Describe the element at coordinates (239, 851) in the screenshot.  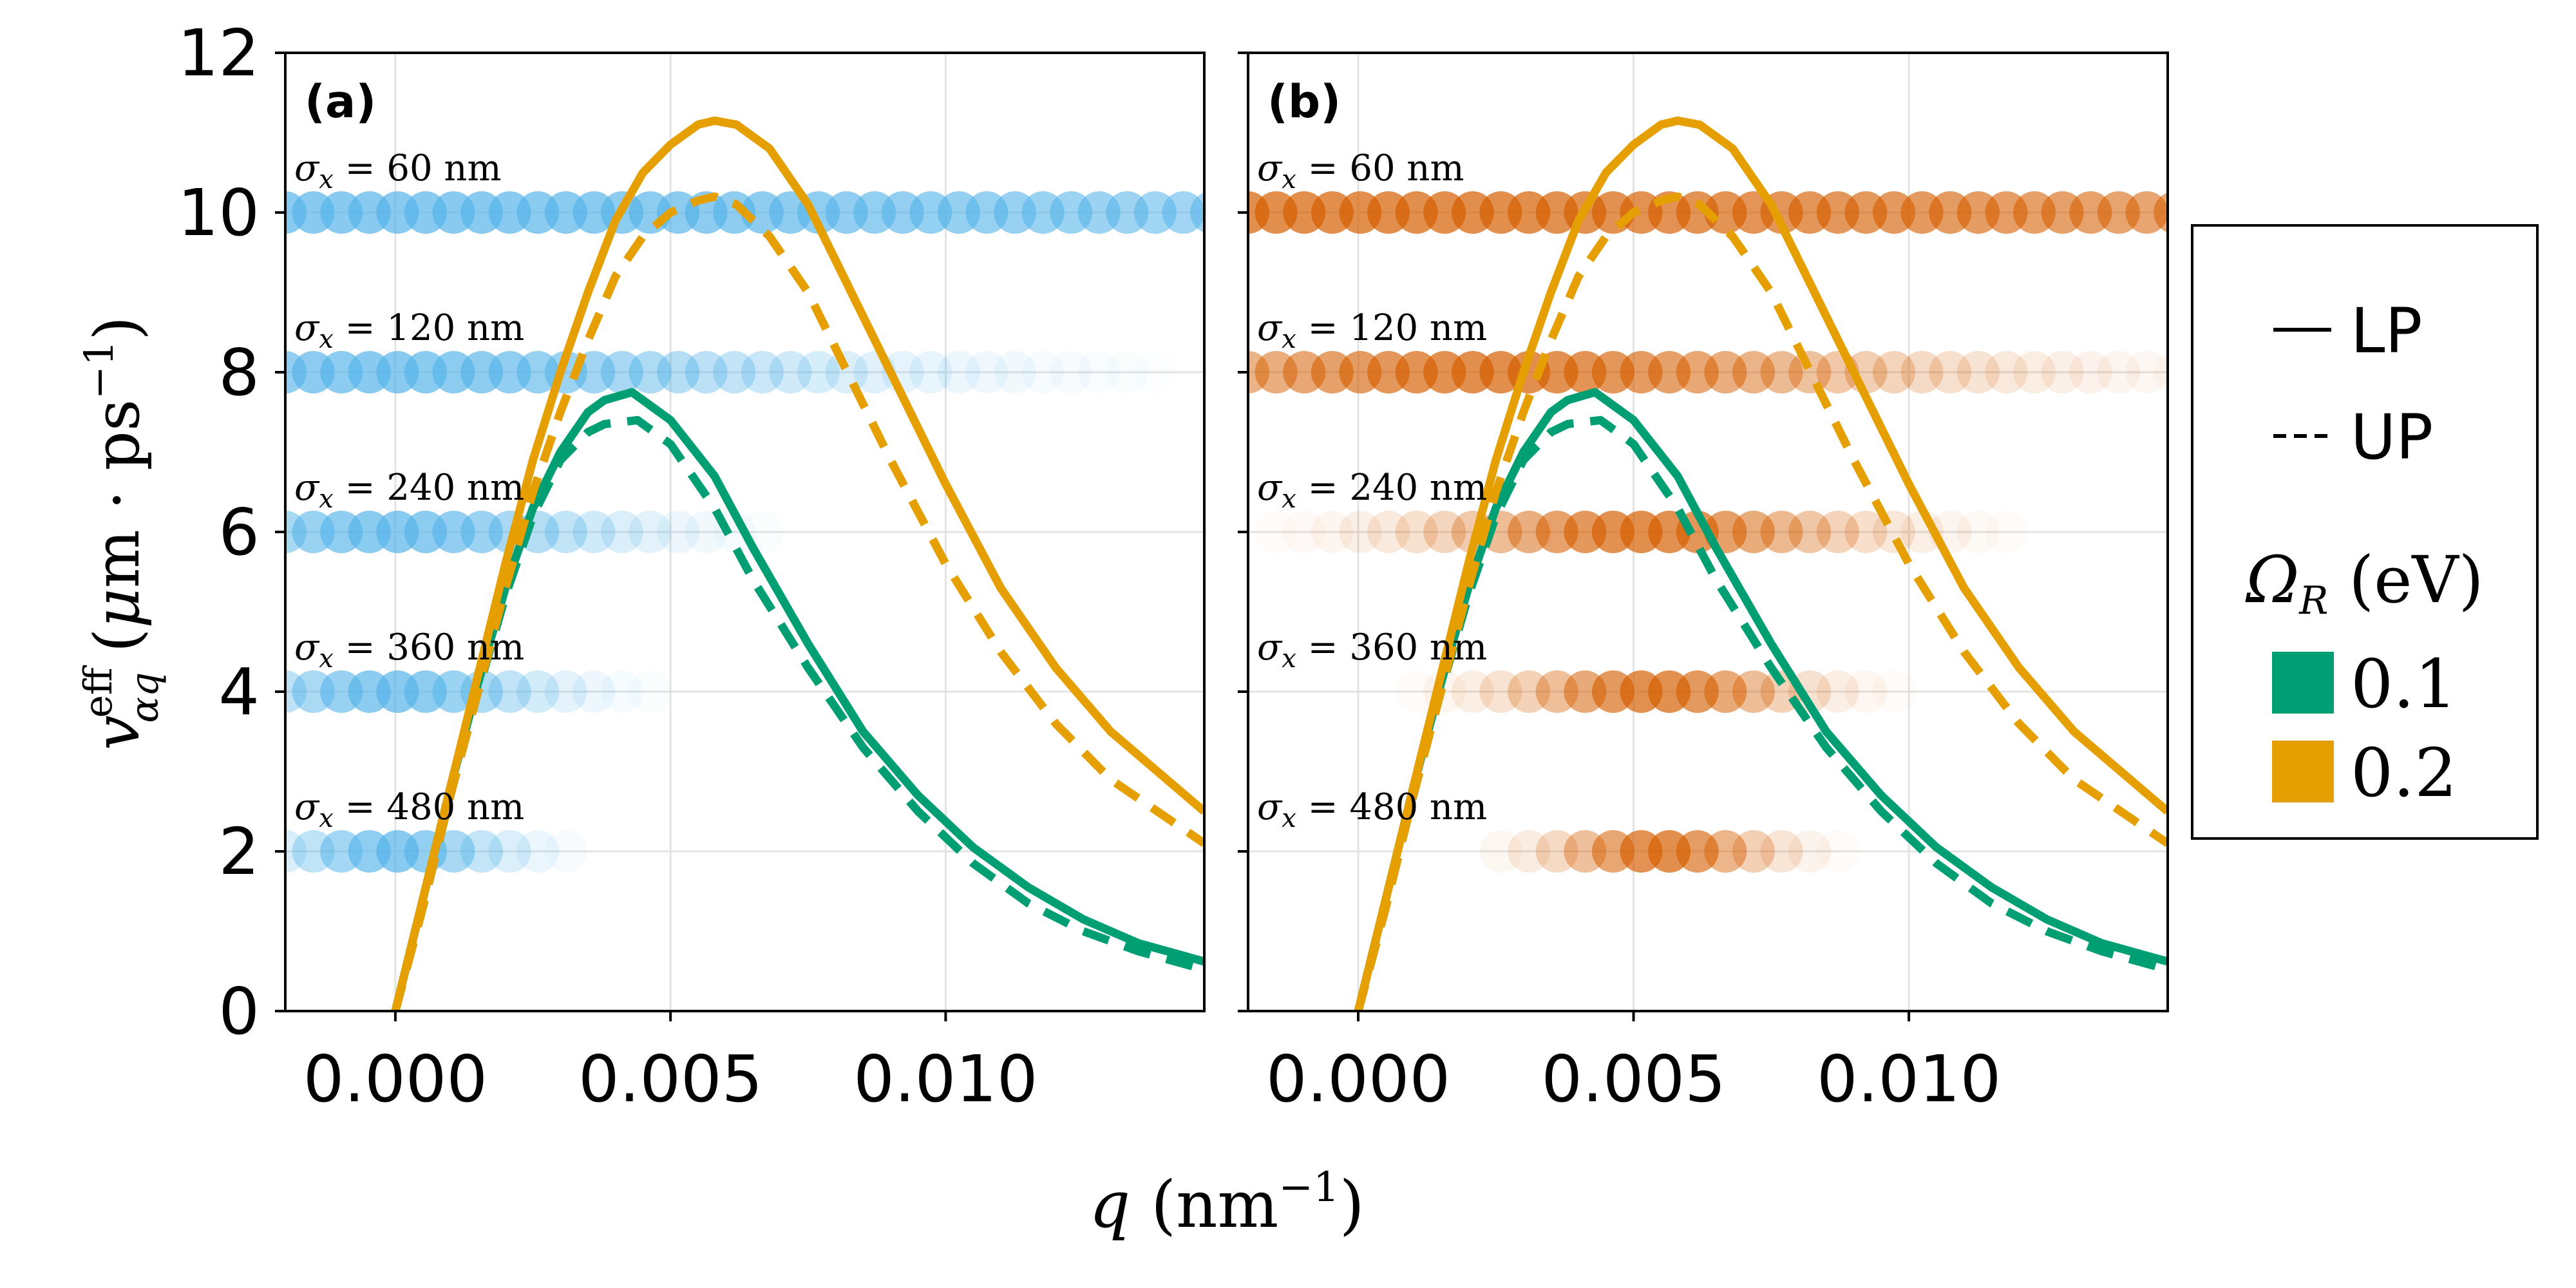
I see `y-tick-label: 2` at that location.